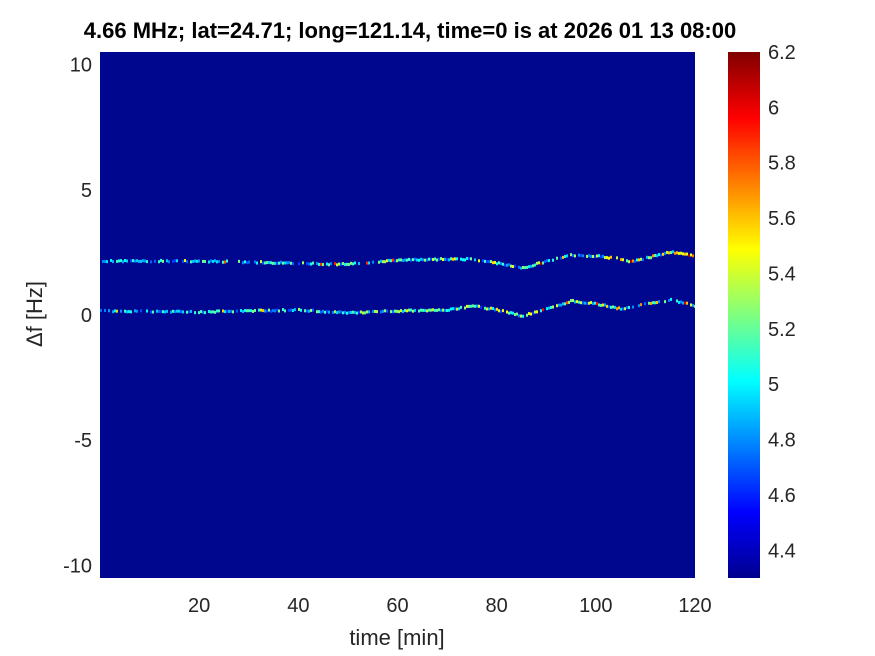 This screenshot has height=656, width=875. Describe the element at coordinates (782, 441) in the screenshot. I see `colorbar-tick-label: 4.8` at that location.